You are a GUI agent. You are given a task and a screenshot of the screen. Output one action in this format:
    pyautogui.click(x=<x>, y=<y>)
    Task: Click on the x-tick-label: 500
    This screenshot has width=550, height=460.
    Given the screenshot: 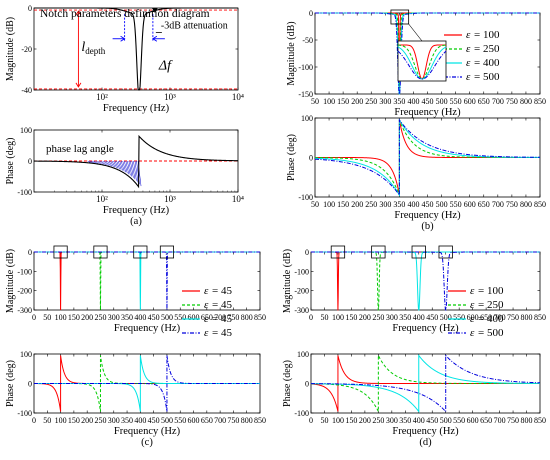 What is the action you would take?
    pyautogui.click(x=167, y=317)
    